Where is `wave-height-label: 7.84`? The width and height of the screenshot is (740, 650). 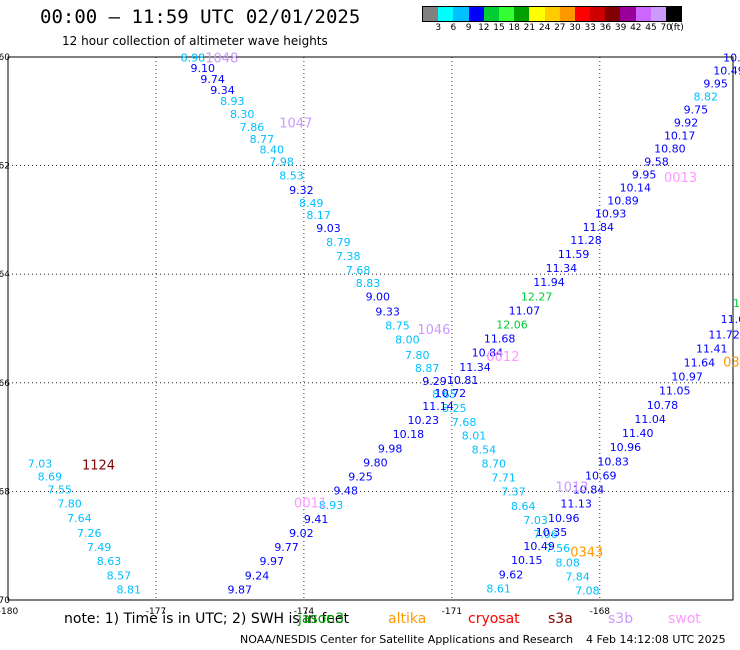
wave-height-label: 7.84 is located at coordinates (577, 576).